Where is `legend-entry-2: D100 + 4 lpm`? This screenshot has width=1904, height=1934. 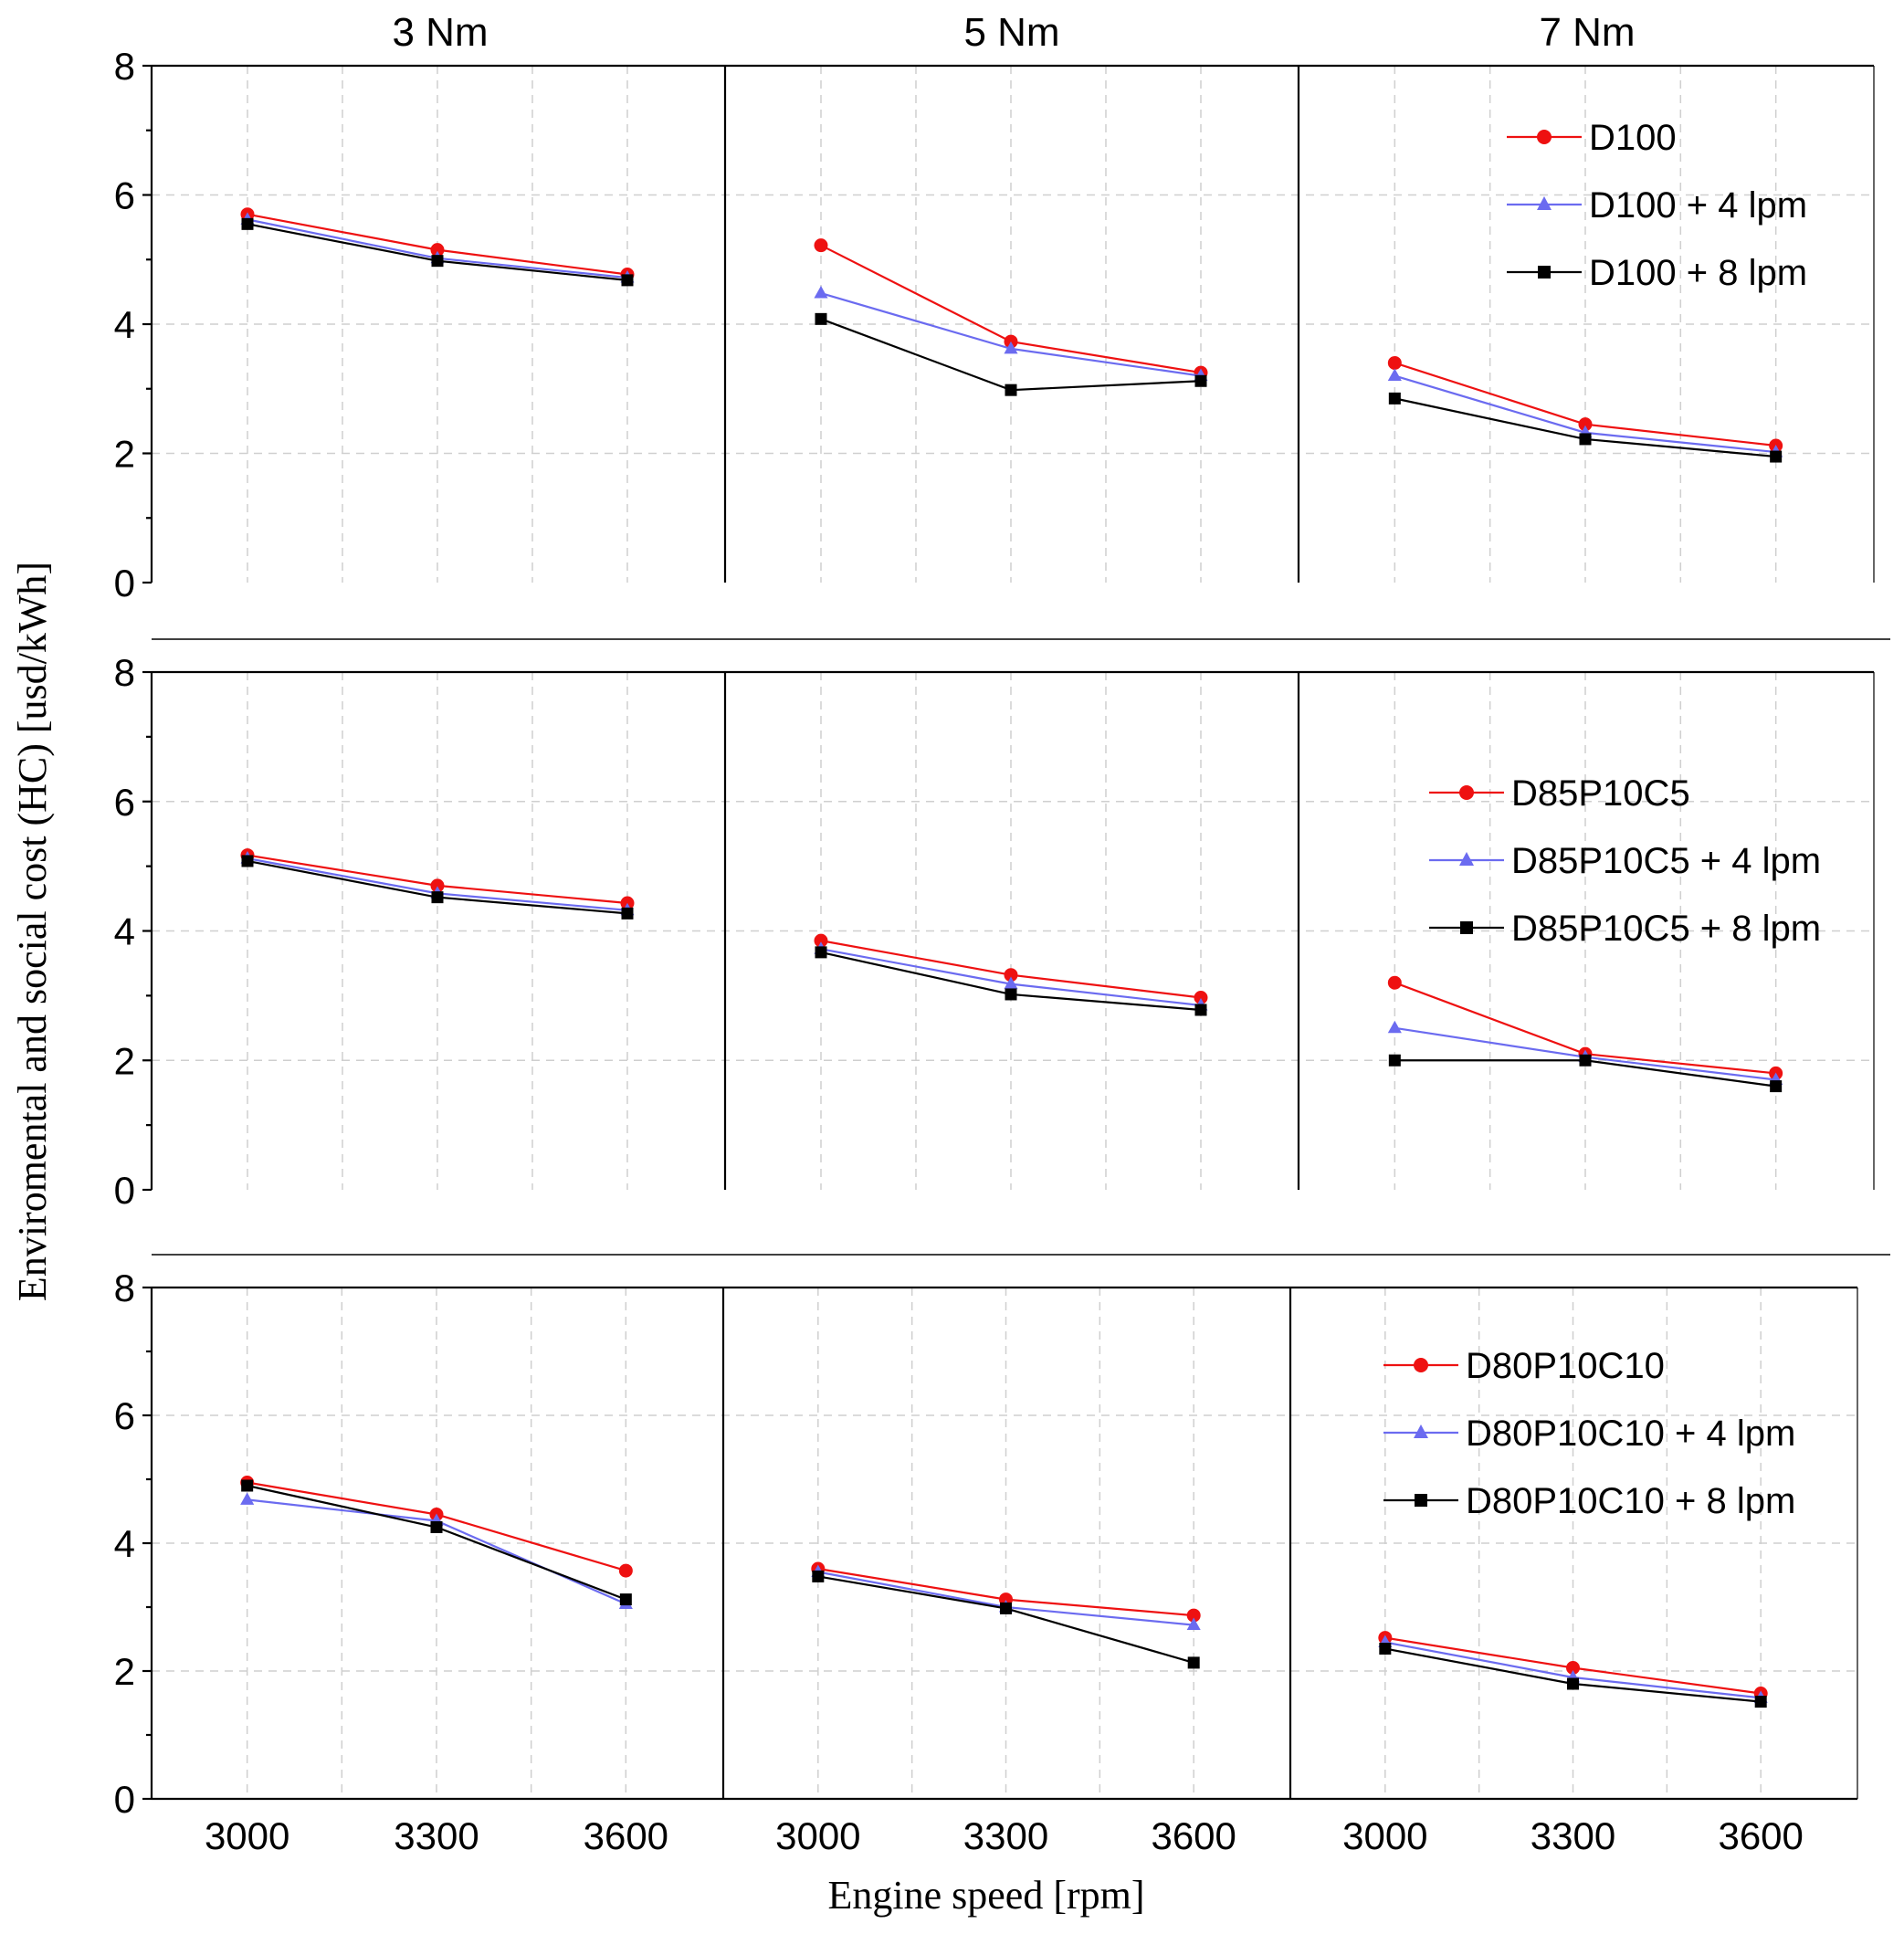
legend-entry-2: D100 + 4 lpm is located at coordinates (1657, 205).